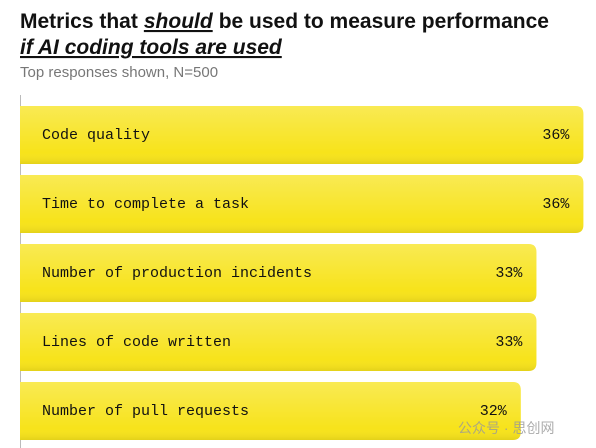  I want to click on category-label: Code quality, so click(96, 135).